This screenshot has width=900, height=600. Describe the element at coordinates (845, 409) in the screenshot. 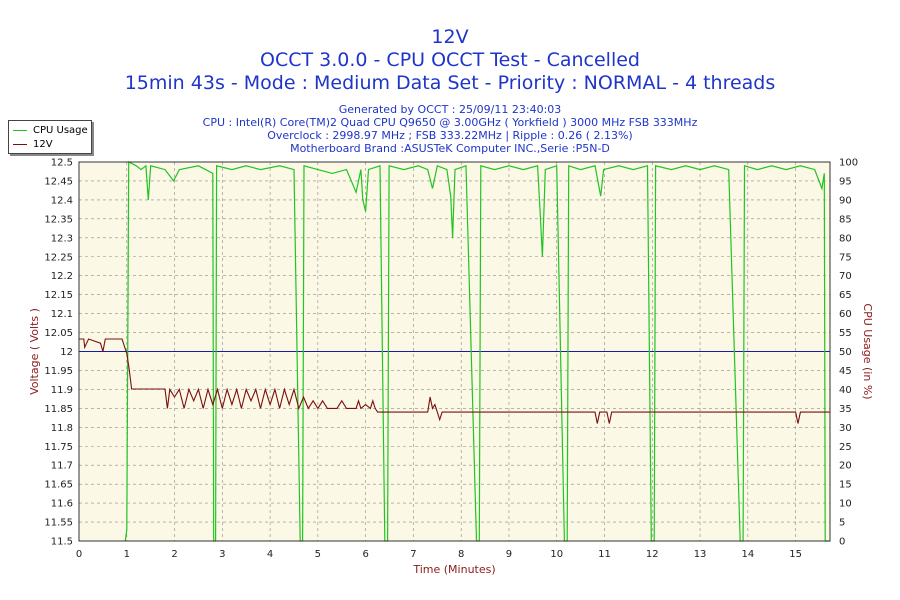

I see `y-right-tick-label: 35` at that location.